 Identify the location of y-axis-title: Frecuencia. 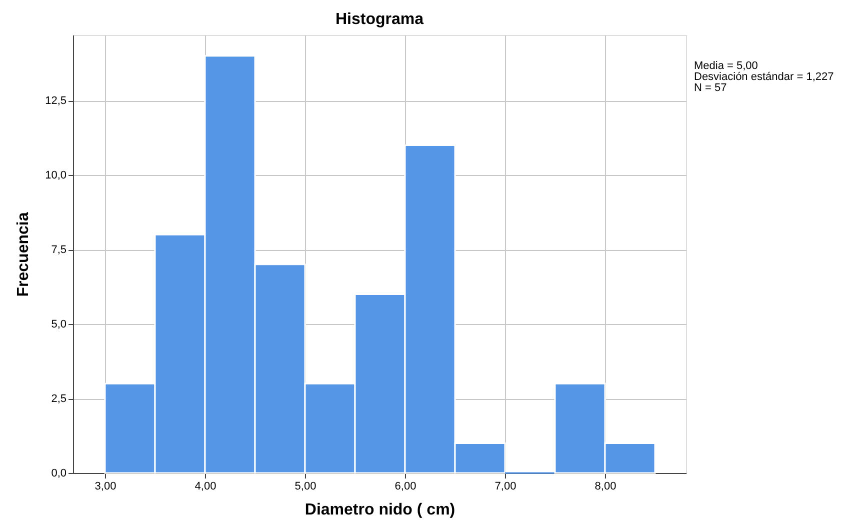
(23, 254).